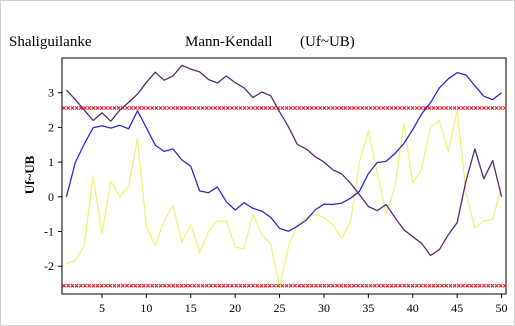 The width and height of the screenshot is (515, 326). I want to click on y-tick-label: 1, so click(51, 162).